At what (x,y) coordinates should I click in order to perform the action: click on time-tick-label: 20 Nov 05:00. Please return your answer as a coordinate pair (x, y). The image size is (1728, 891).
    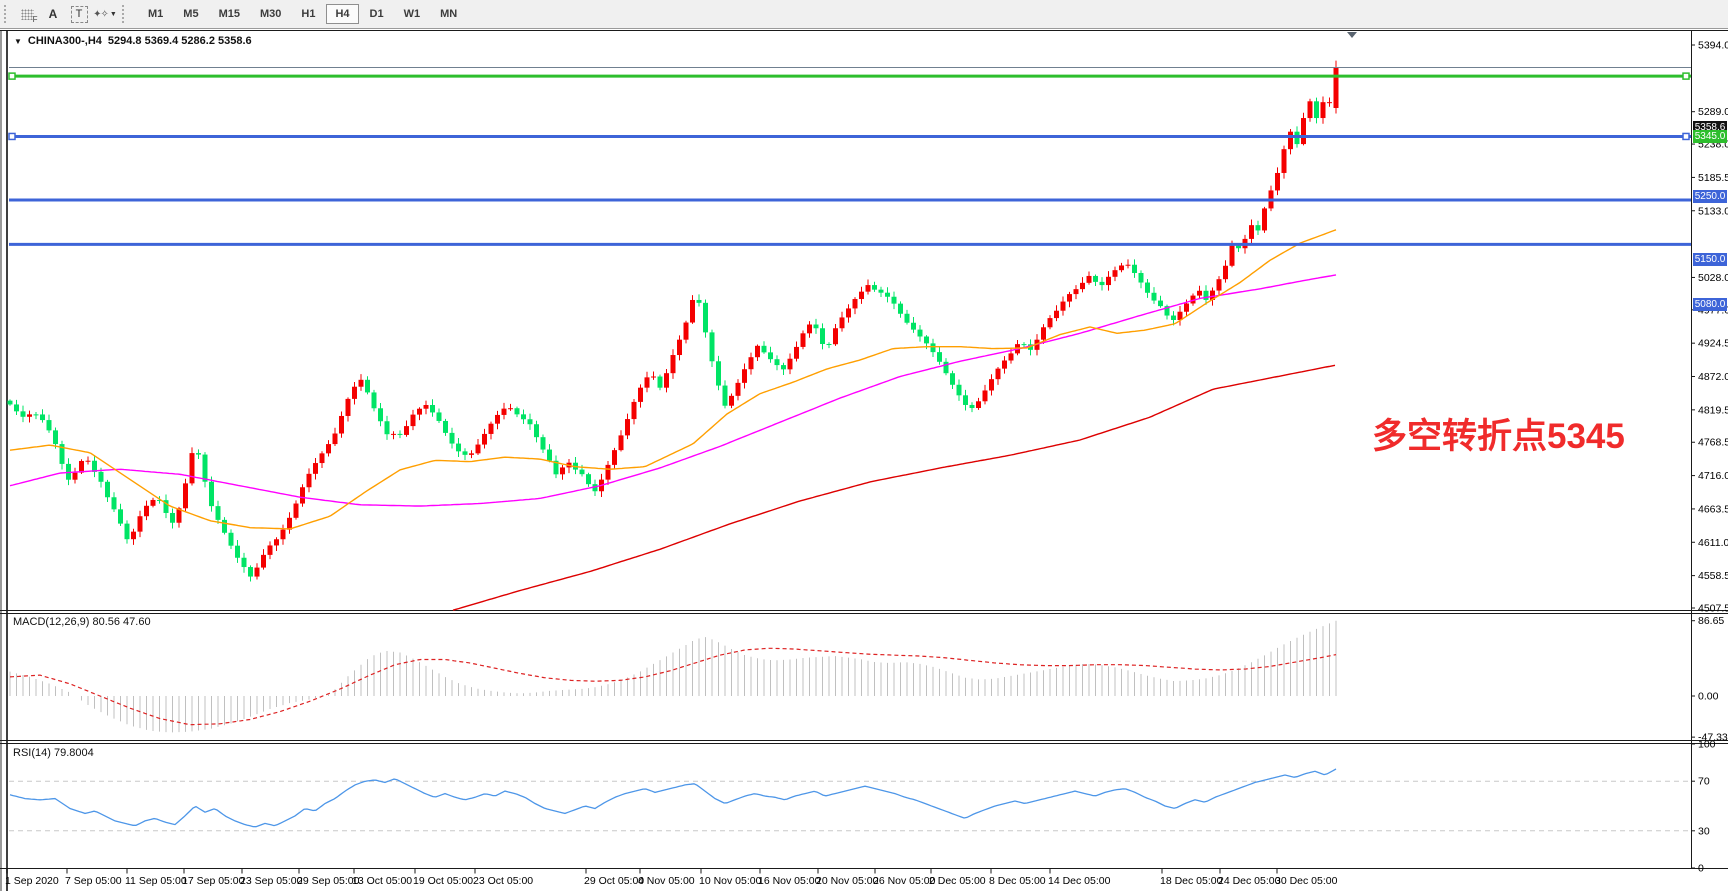
    Looking at the image, I should click on (847, 881).